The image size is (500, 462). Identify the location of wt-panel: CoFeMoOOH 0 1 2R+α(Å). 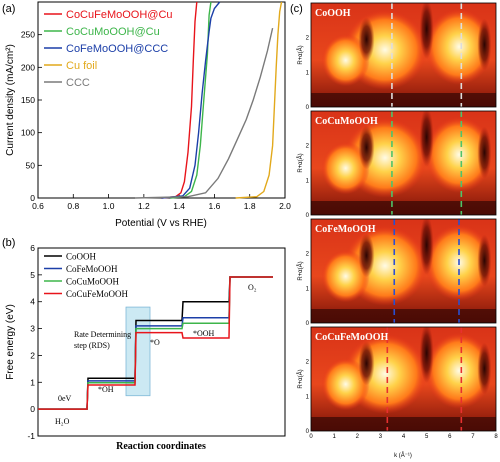
(397, 272).